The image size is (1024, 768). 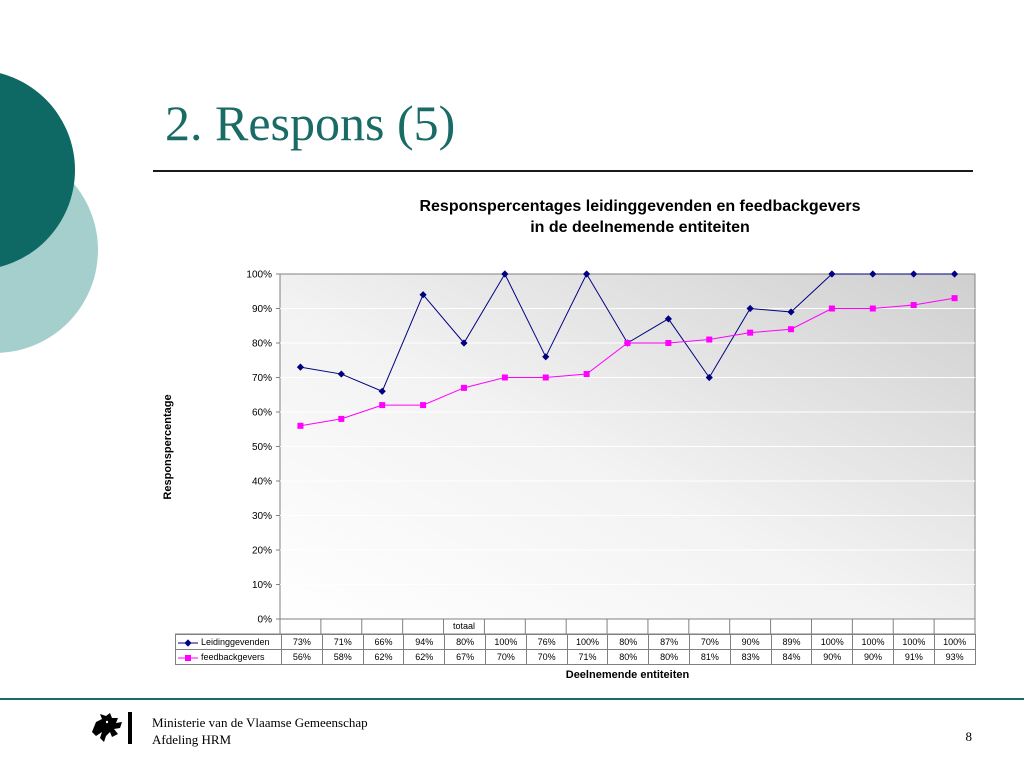 What do you see at coordinates (192, 739) in the screenshot?
I see `footer-line-2: Afdeling HRM` at bounding box center [192, 739].